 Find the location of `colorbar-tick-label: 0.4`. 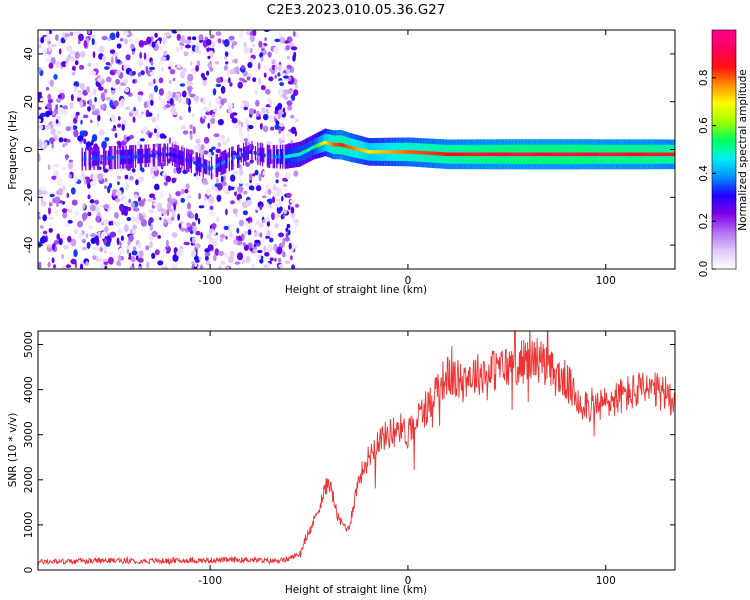

colorbar-tick-label: 0.4 is located at coordinates (704, 173).